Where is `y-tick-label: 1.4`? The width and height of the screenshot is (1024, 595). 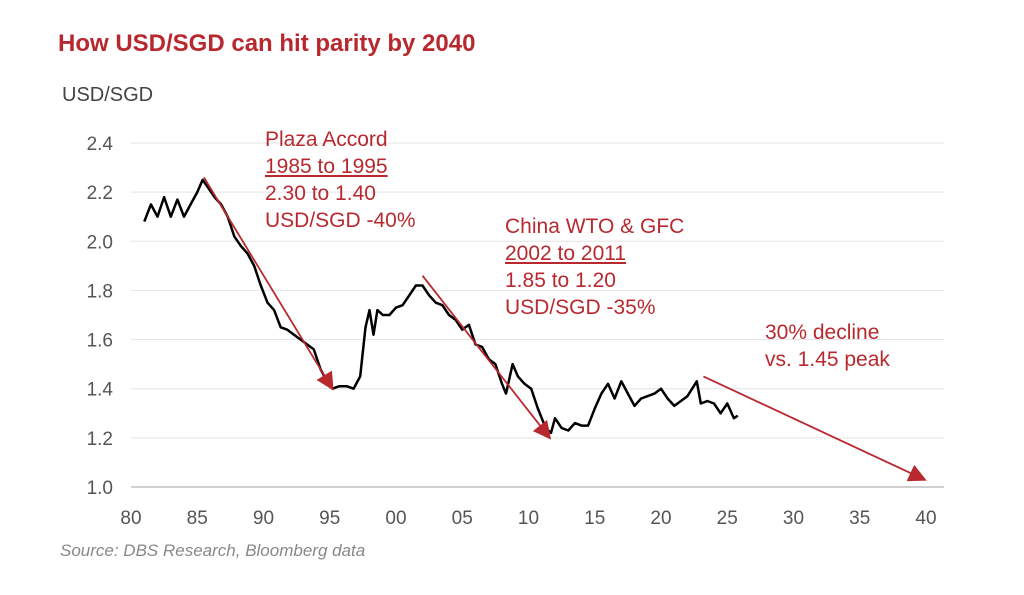 y-tick-label: 1.4 is located at coordinates (100, 390).